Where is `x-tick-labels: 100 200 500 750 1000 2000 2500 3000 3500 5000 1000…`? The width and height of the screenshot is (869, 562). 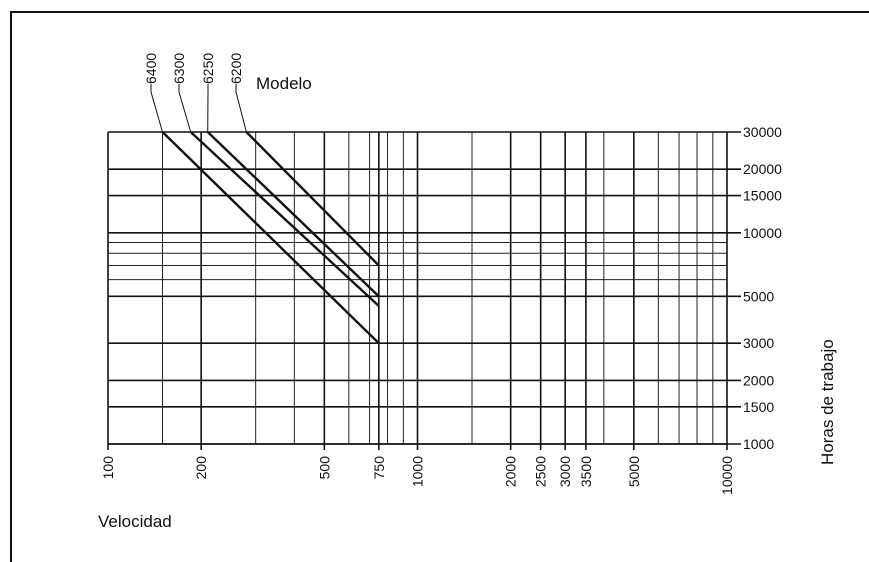
x-tick-labels: 100 200 500 750 1000 2000 2500 3000 3500 5000 1000… is located at coordinates (417, 475).